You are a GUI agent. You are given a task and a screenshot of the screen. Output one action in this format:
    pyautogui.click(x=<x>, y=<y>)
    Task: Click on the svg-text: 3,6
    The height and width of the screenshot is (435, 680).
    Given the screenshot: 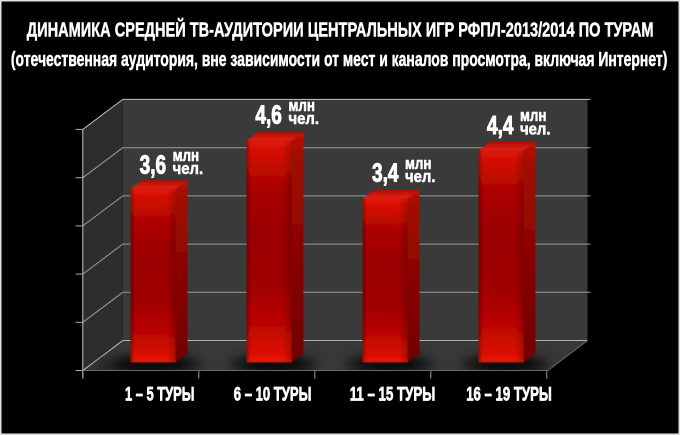 What is the action you would take?
    pyautogui.click(x=153, y=166)
    